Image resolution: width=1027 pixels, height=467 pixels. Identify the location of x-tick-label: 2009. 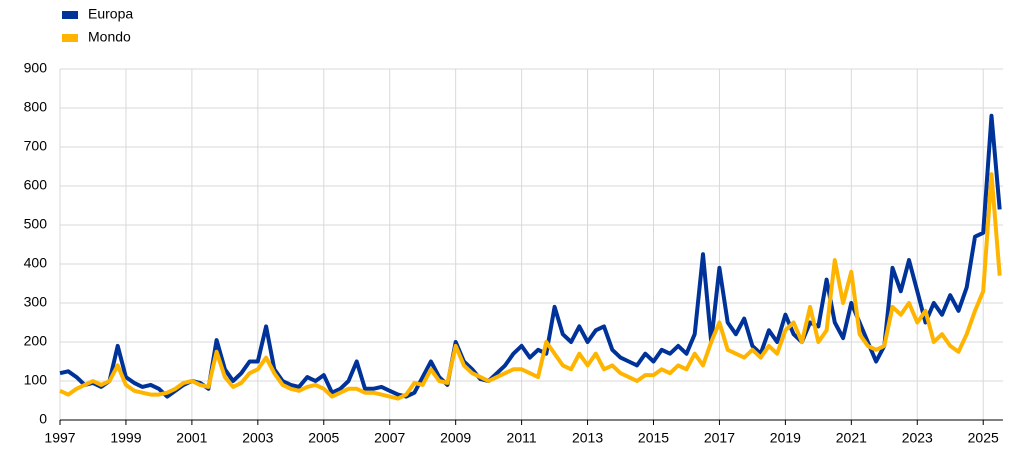
(455, 438).